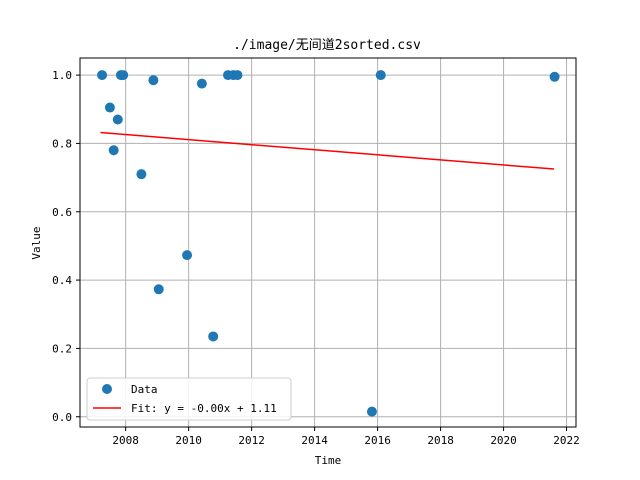 This screenshot has height=480, width=640. What do you see at coordinates (204, 408) in the screenshot?
I see `legend-fit-label: Fit: y = -0.00x + 1.11` at bounding box center [204, 408].